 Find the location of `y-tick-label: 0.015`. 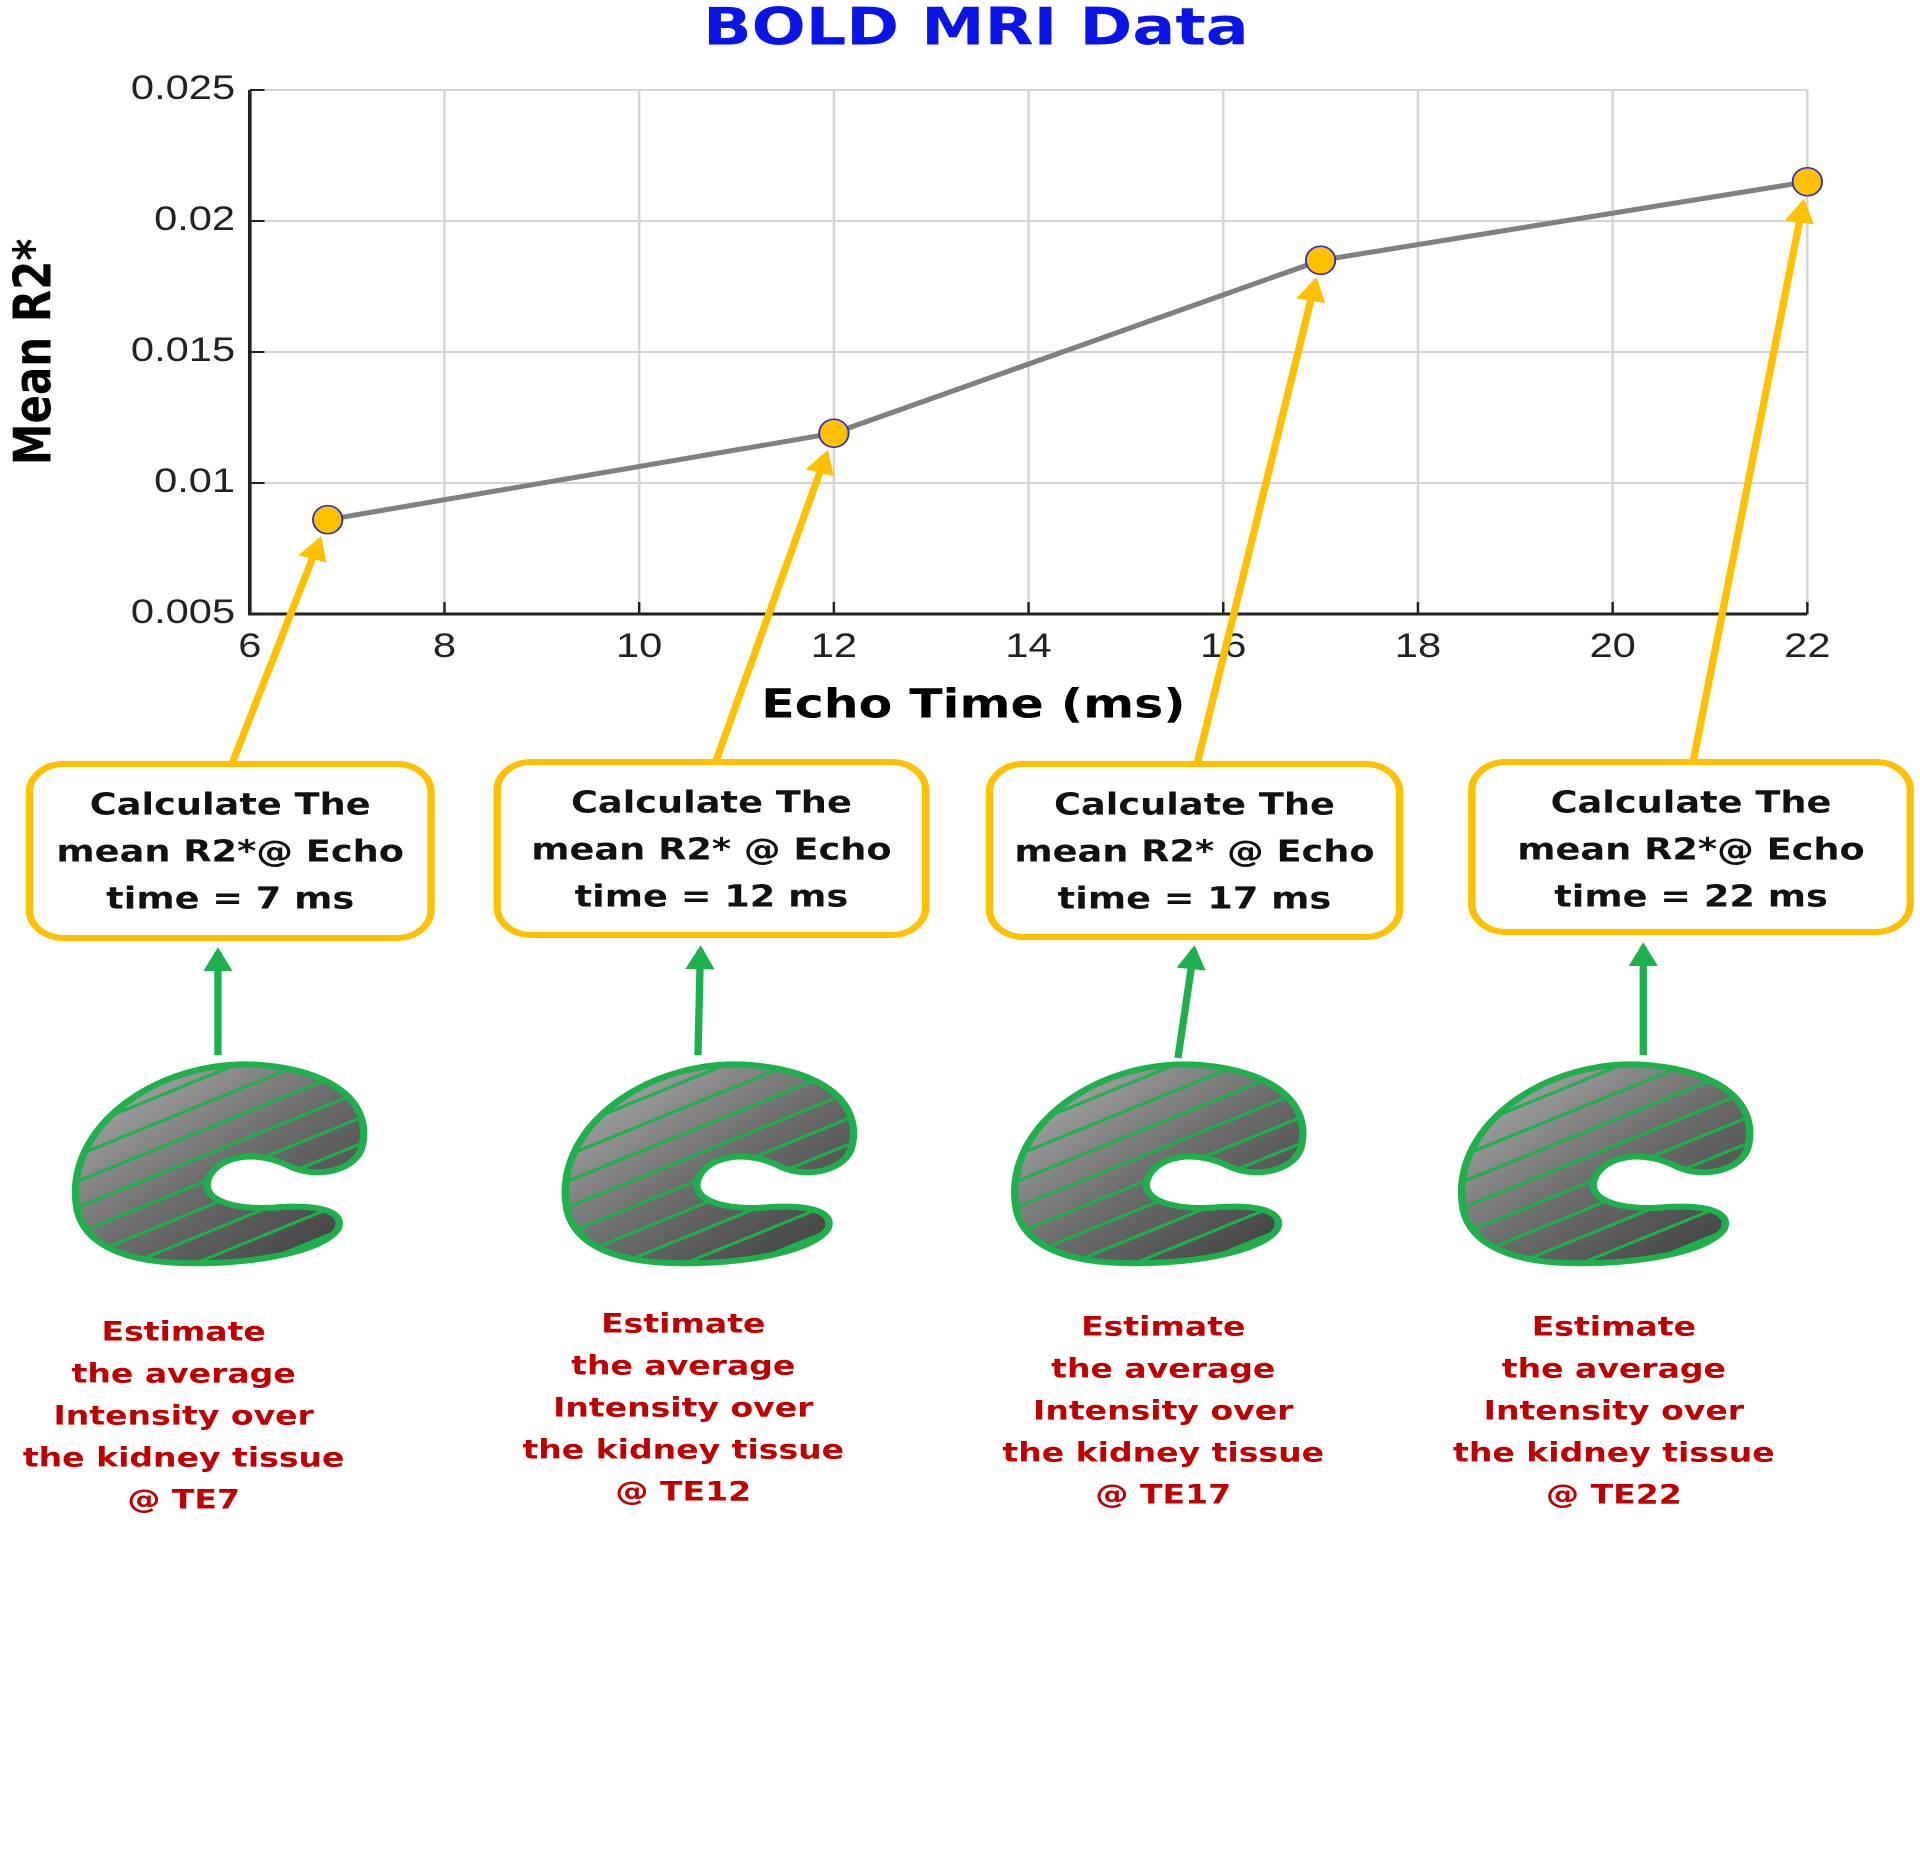

y-tick-label: 0.015 is located at coordinates (183, 350).